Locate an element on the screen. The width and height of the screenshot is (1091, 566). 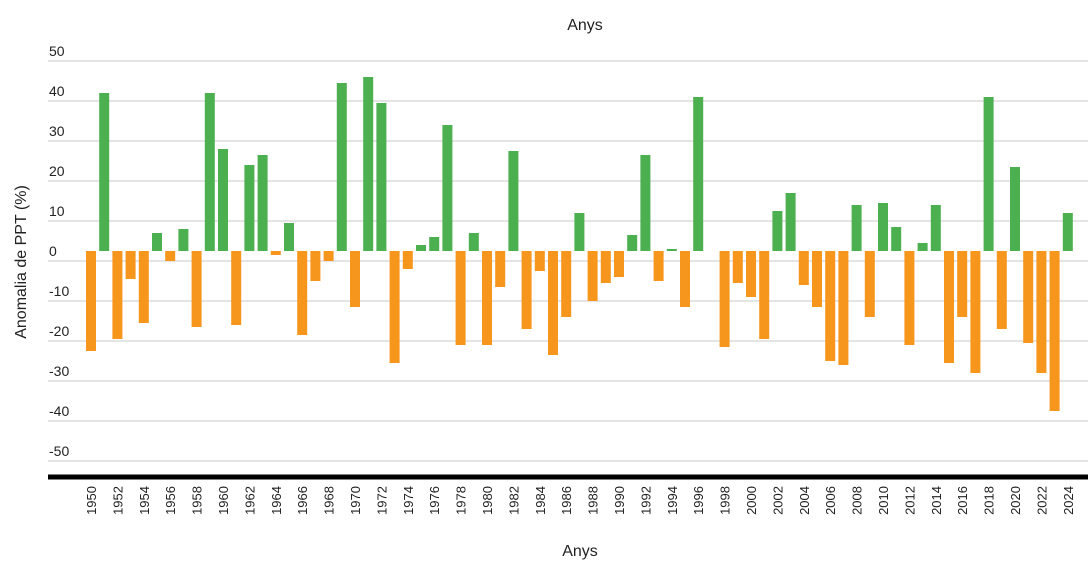
x-tick-label: 1986 is located at coordinates (566, 500).